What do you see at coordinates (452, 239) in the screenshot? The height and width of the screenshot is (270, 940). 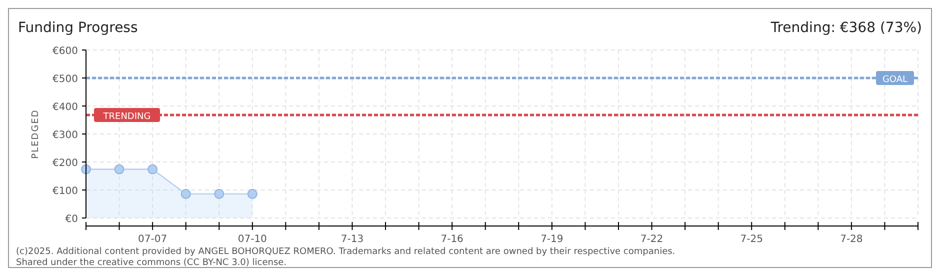 I see `x-tick-label: 7-16` at bounding box center [452, 239].